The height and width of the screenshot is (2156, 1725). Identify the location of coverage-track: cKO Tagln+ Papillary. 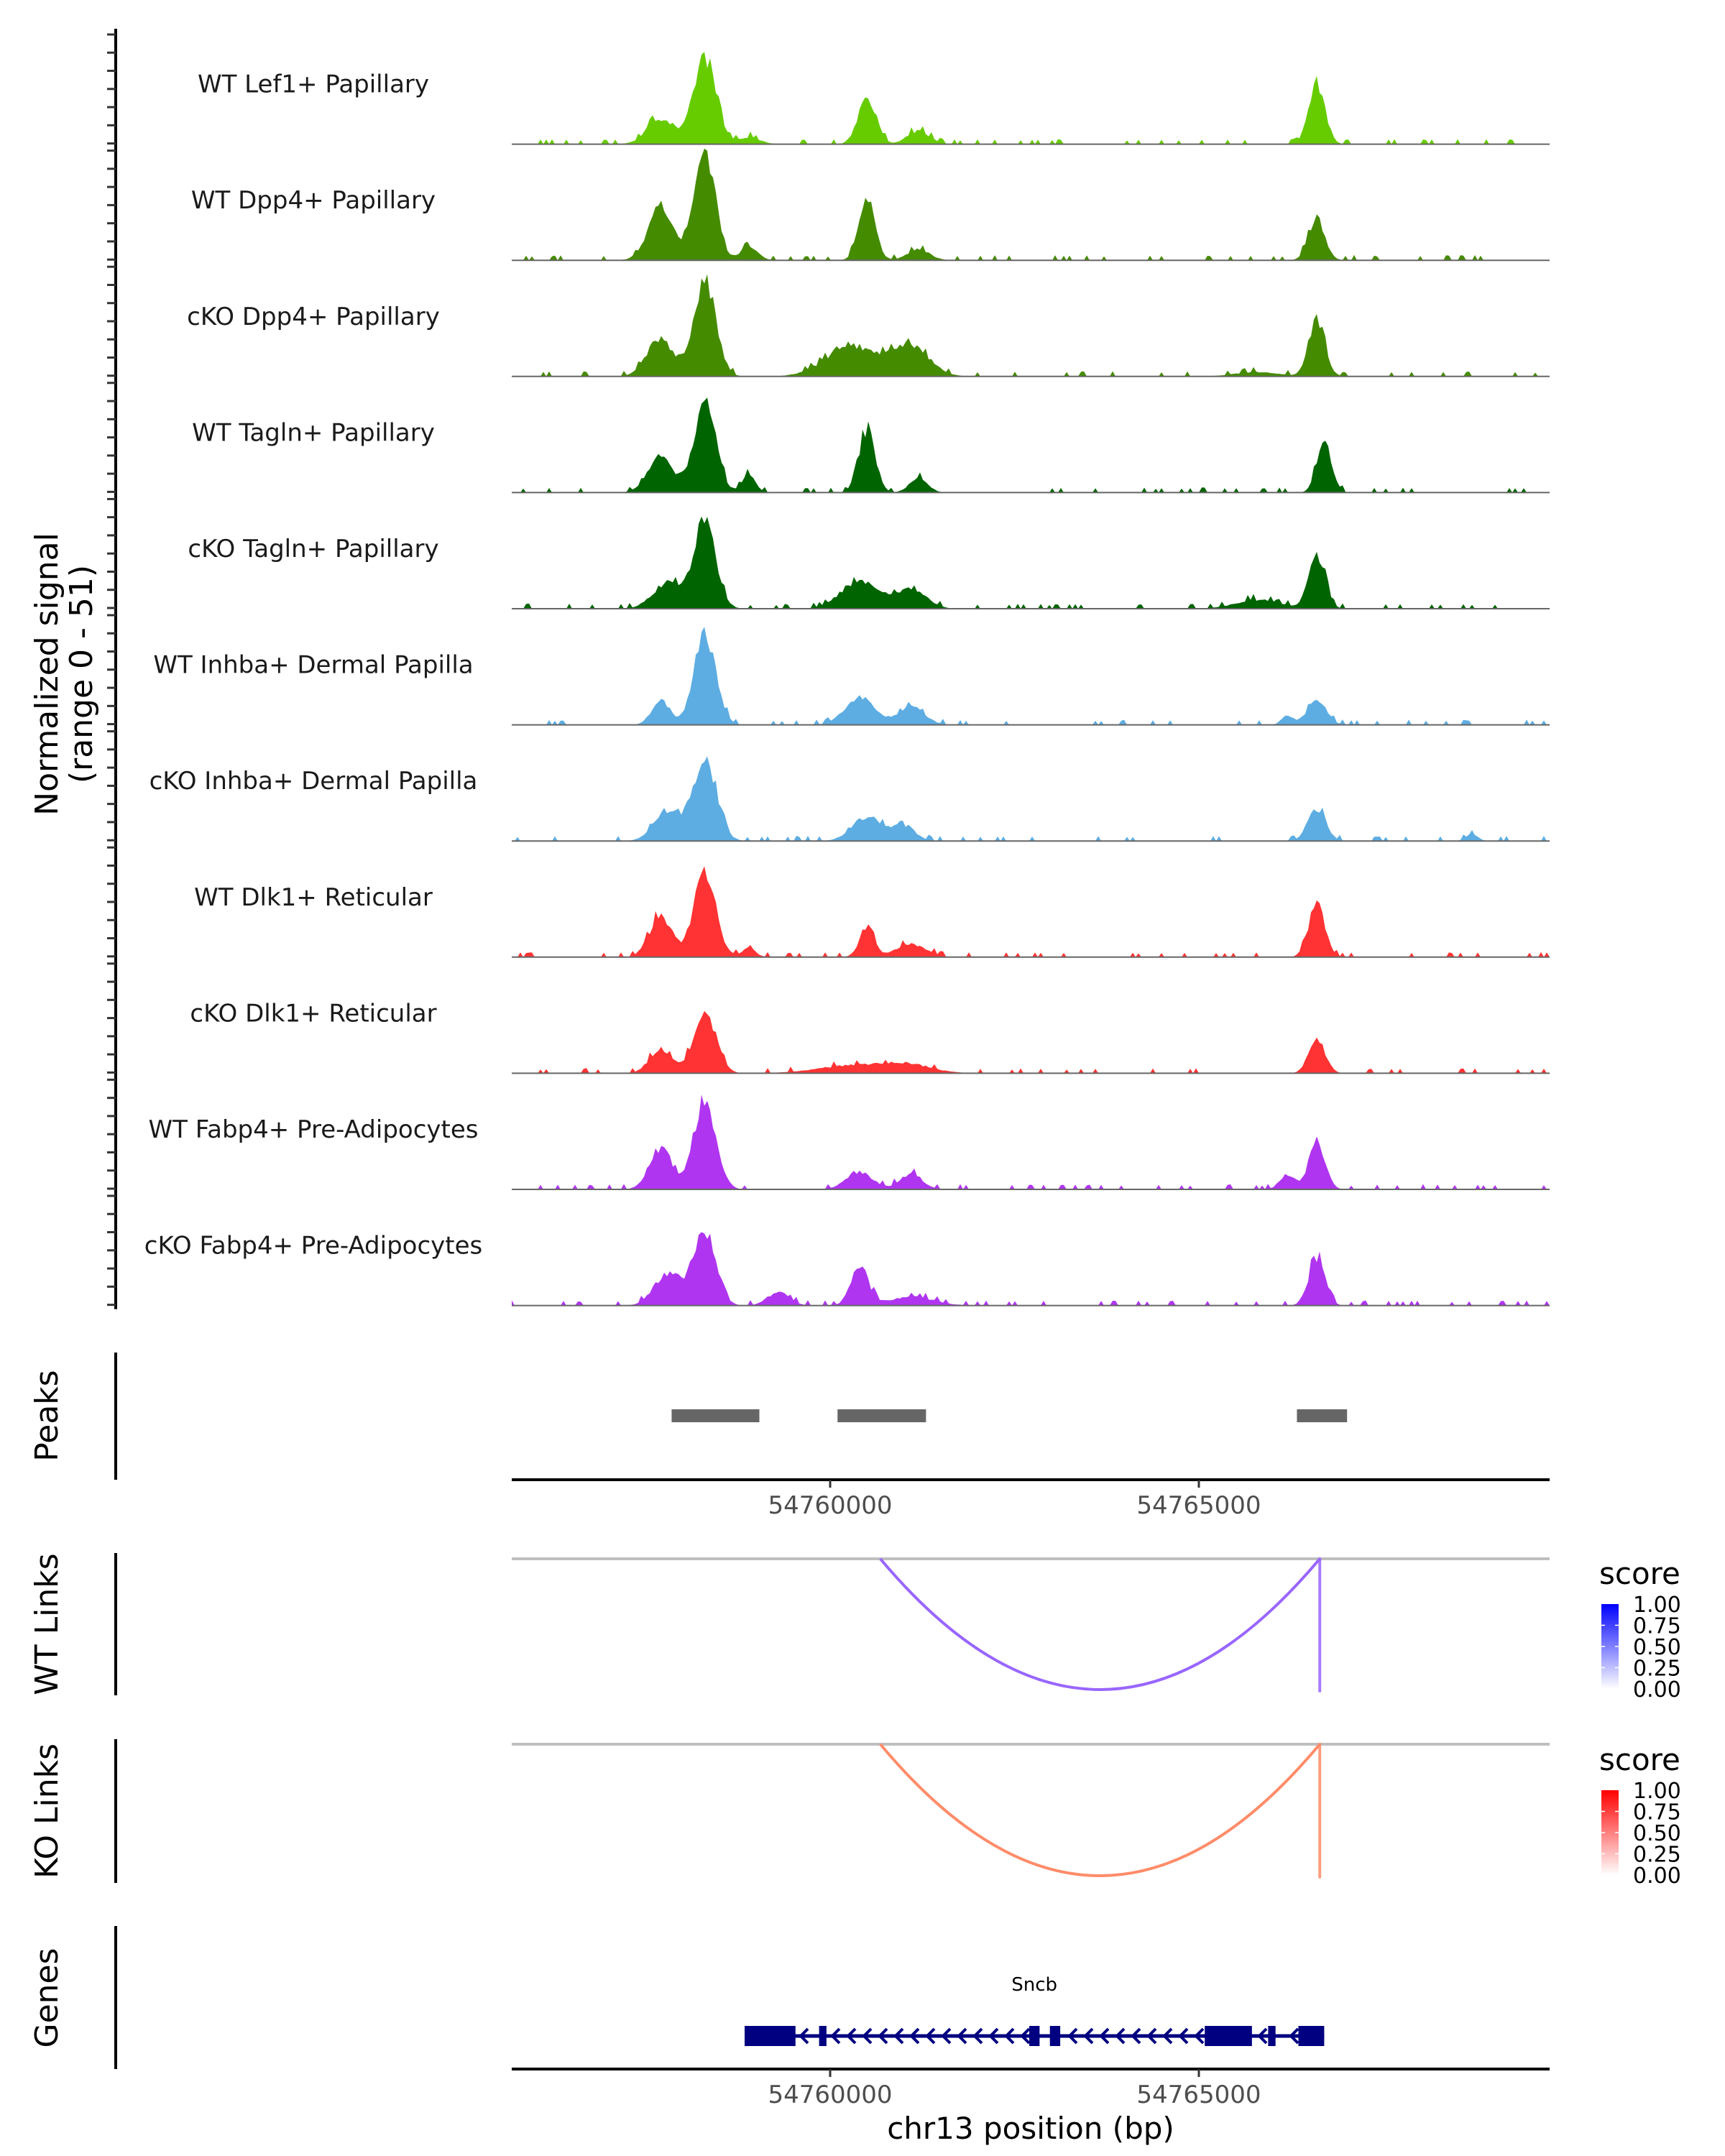
(869, 562).